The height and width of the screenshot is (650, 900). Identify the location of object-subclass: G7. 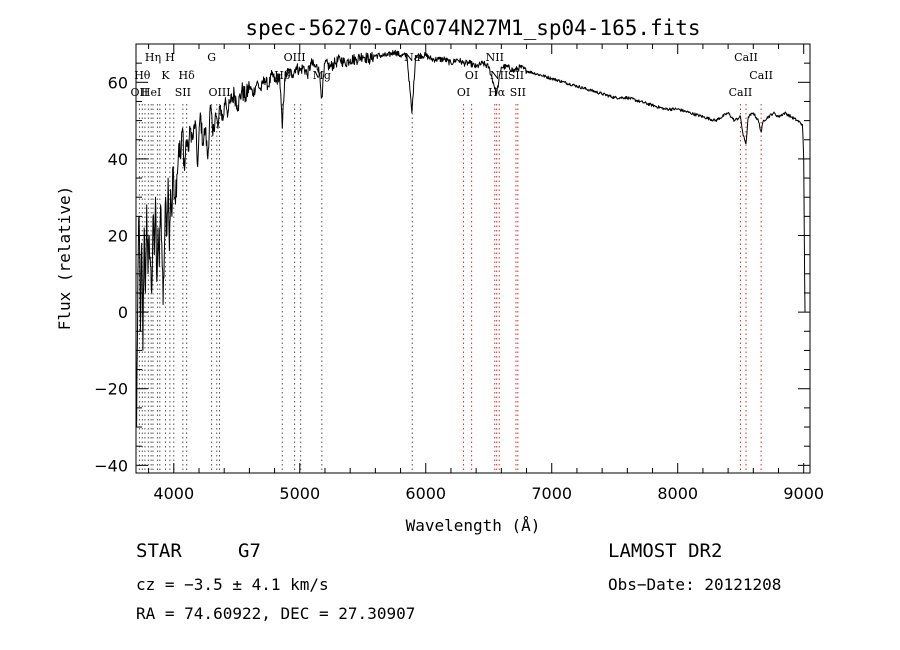
(249, 551).